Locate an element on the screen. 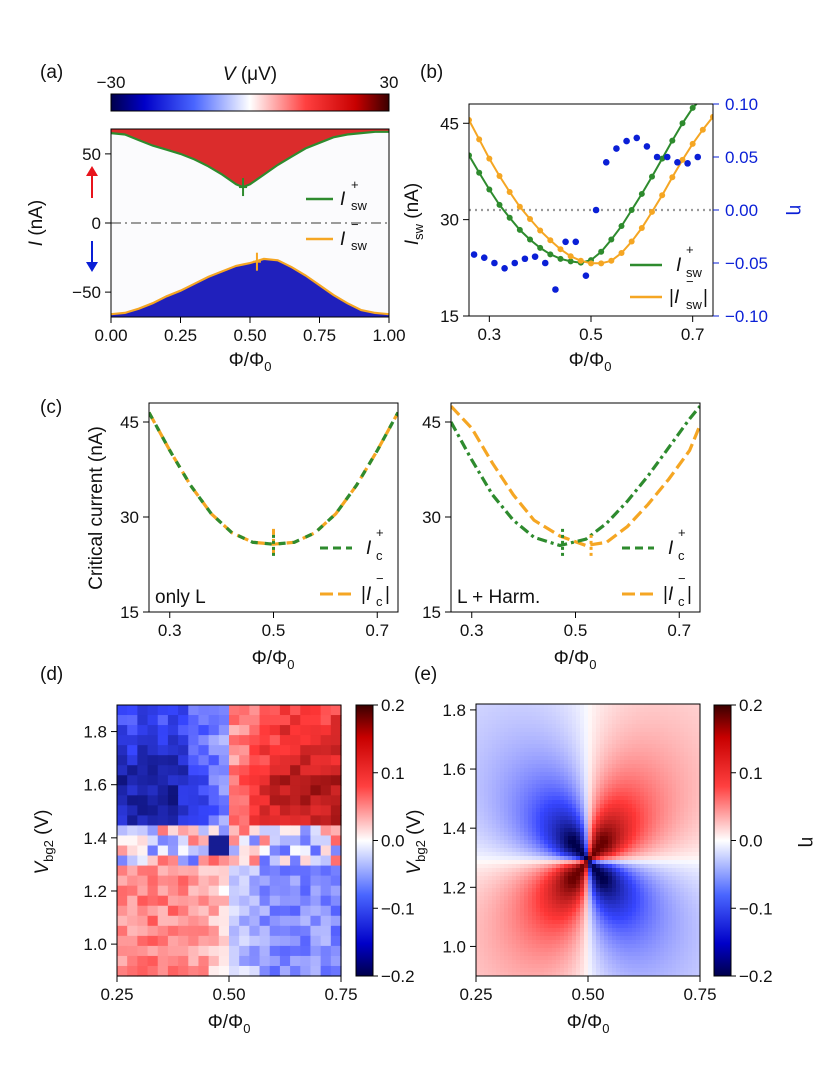 The image size is (829, 1082). colorbar-e-label: η is located at coordinates (807, 842).